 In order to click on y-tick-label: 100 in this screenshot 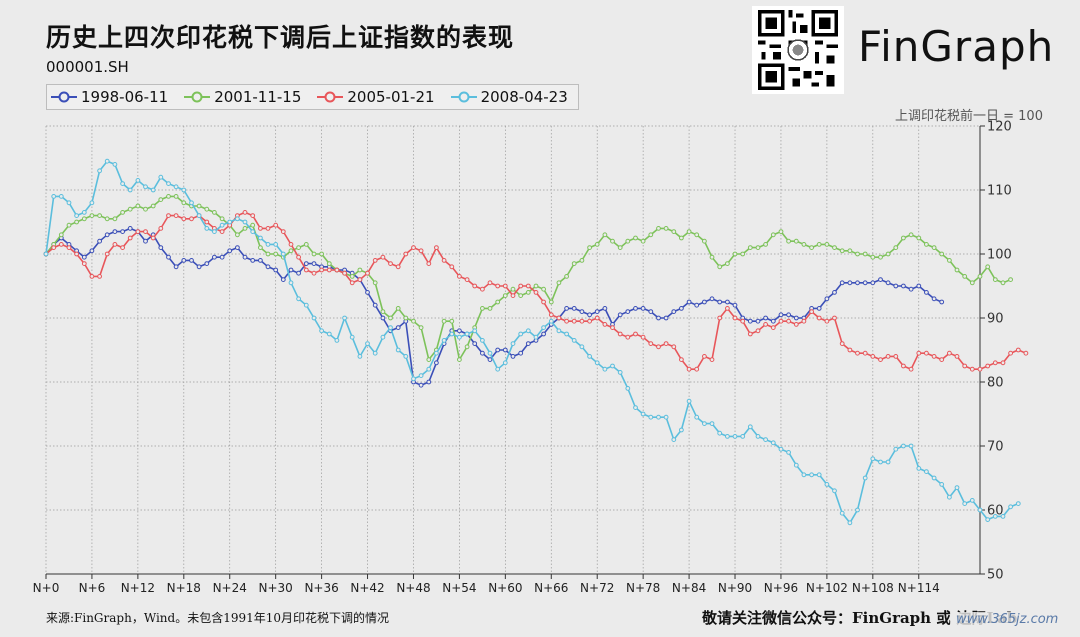, I will do `click(999, 255)`.